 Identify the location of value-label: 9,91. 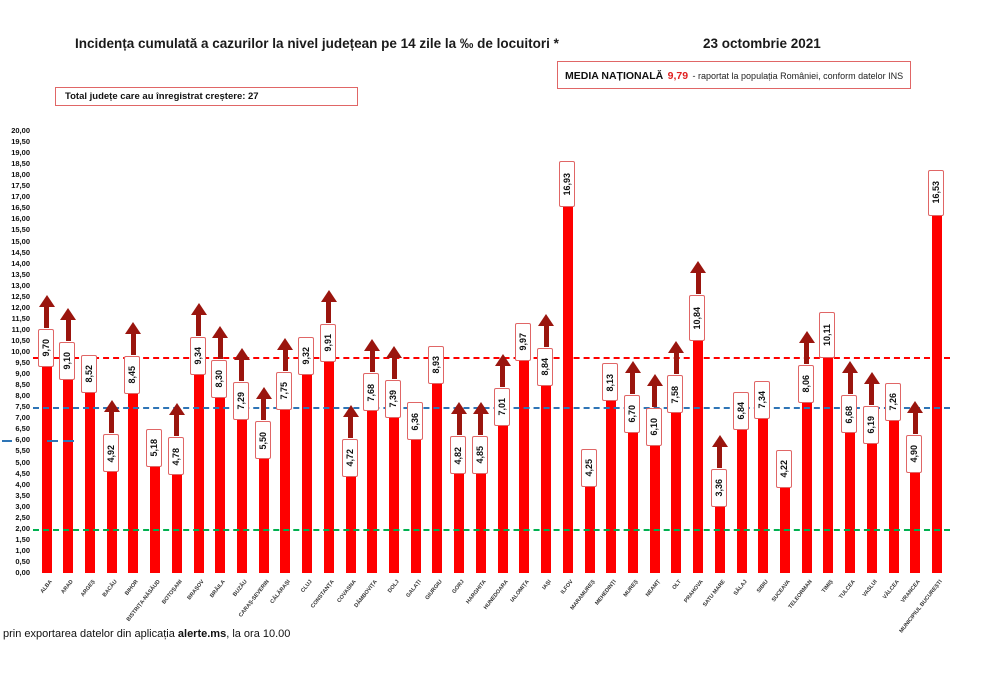
(327, 342).